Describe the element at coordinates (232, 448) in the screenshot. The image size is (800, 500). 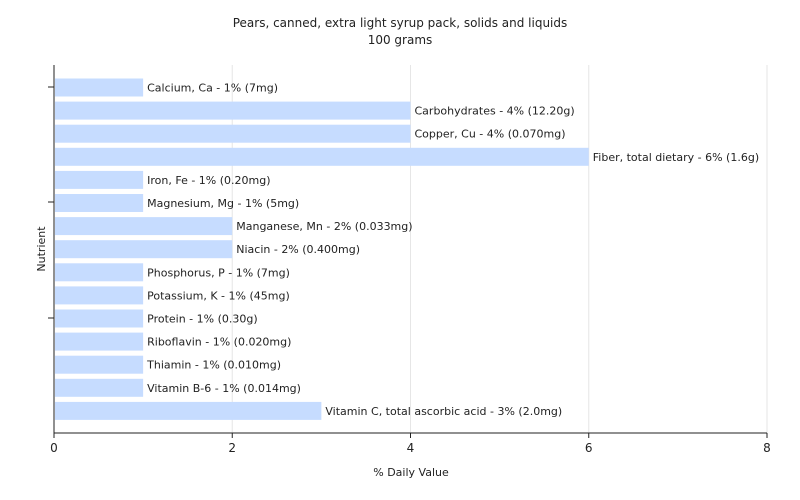
I see `x-tick-label: 2` at that location.